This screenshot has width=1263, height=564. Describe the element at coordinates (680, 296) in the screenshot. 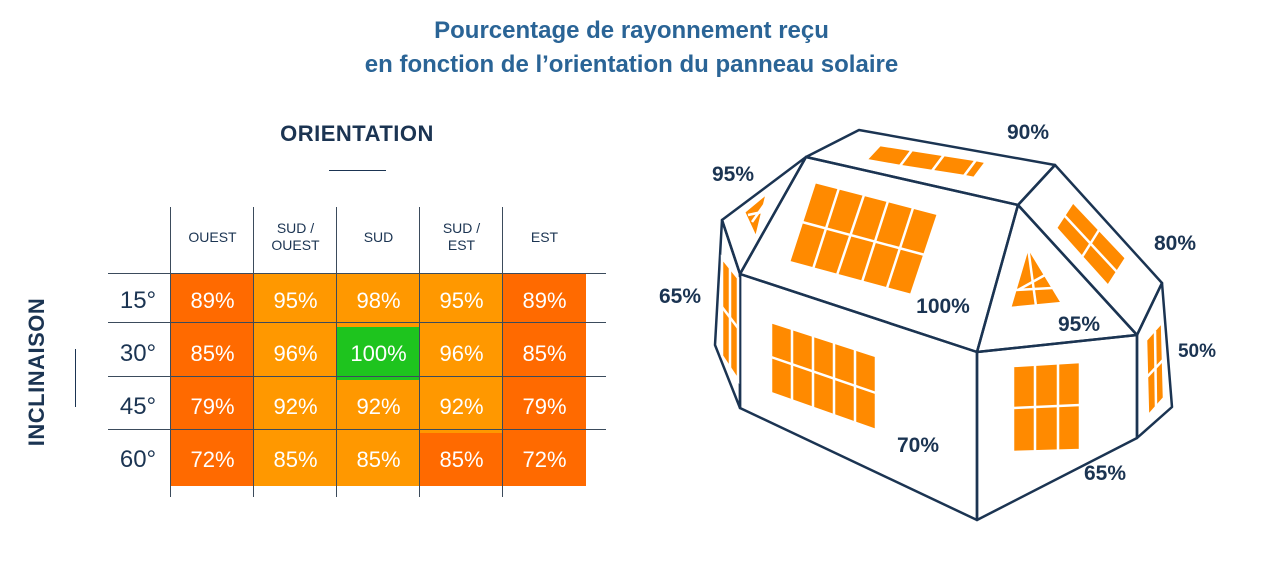

I see `label-left-wall: 65%` at that location.